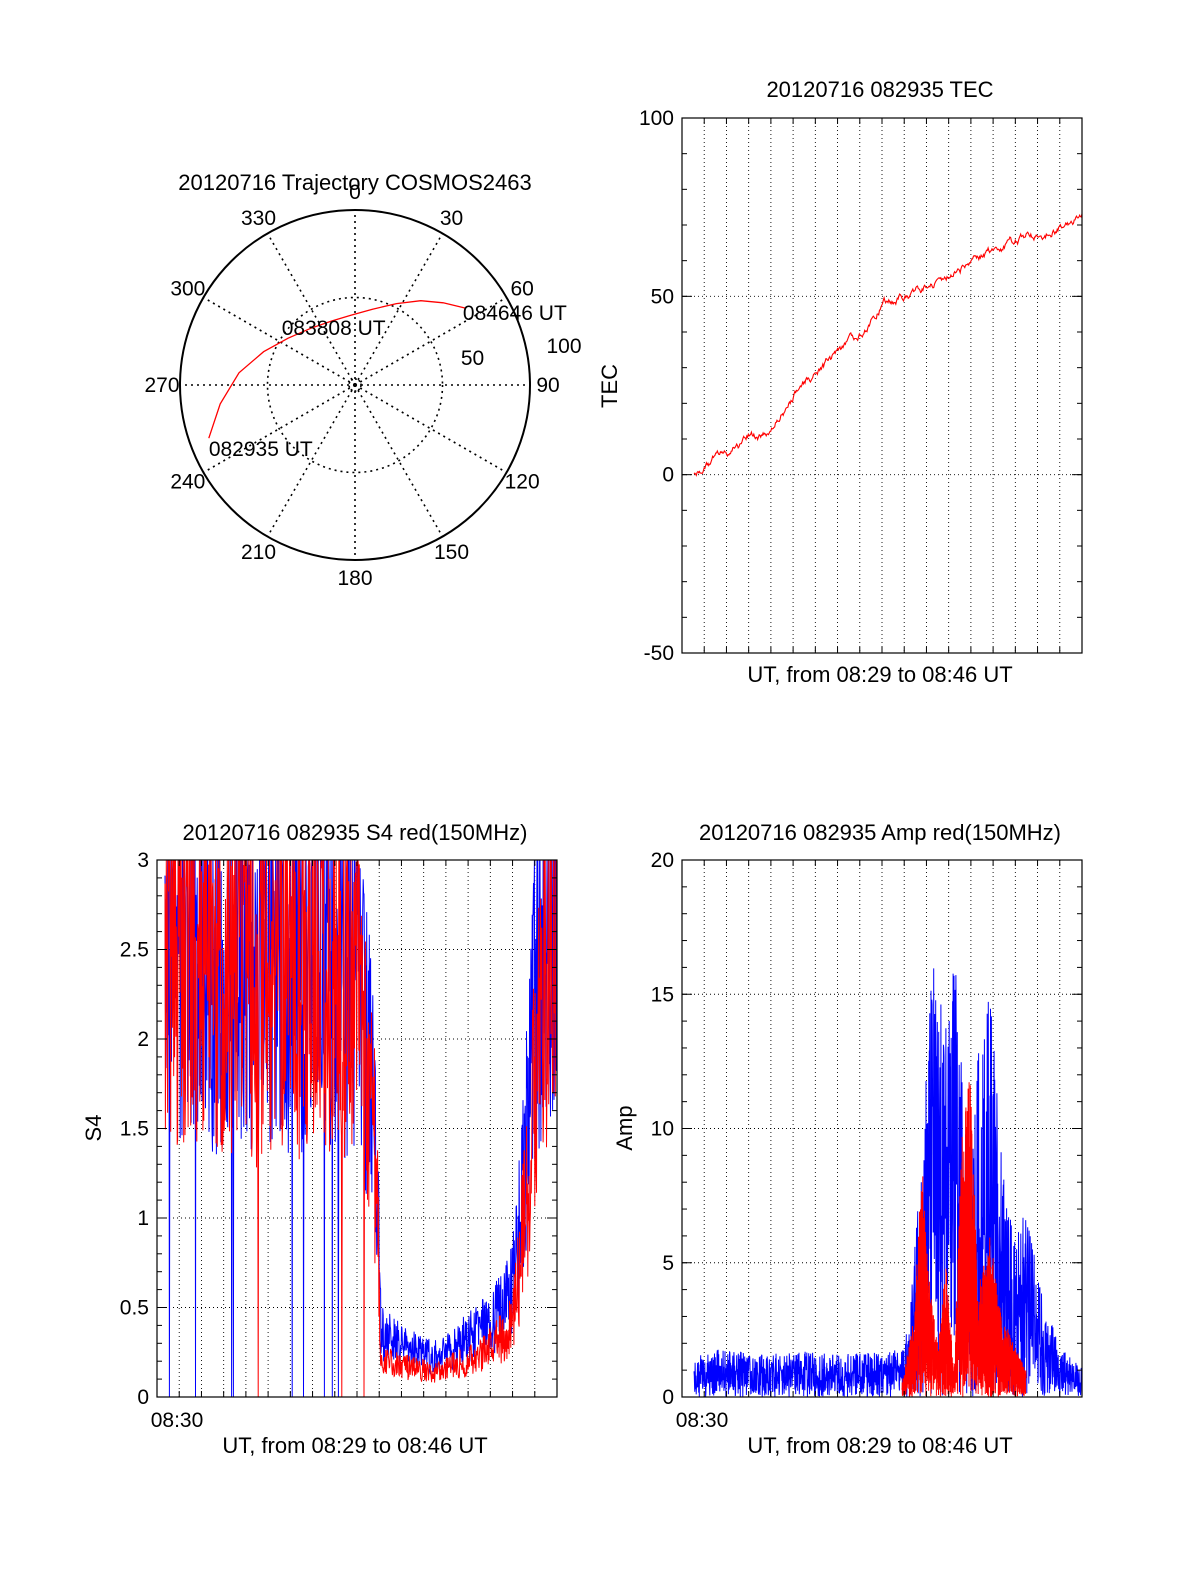  Describe the element at coordinates (451, 552) in the screenshot. I see `polar-angle-tick-label: 150` at that location.